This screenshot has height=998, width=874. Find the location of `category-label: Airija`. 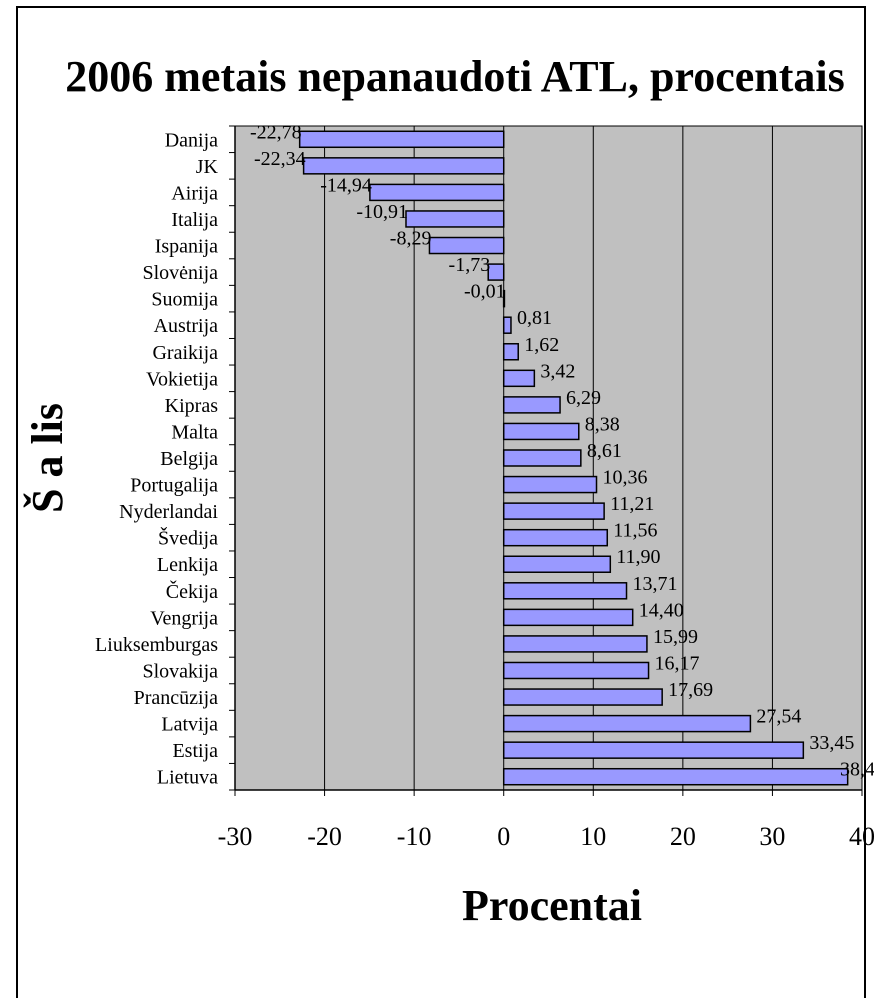

category-label: Airija is located at coordinates (194, 193).